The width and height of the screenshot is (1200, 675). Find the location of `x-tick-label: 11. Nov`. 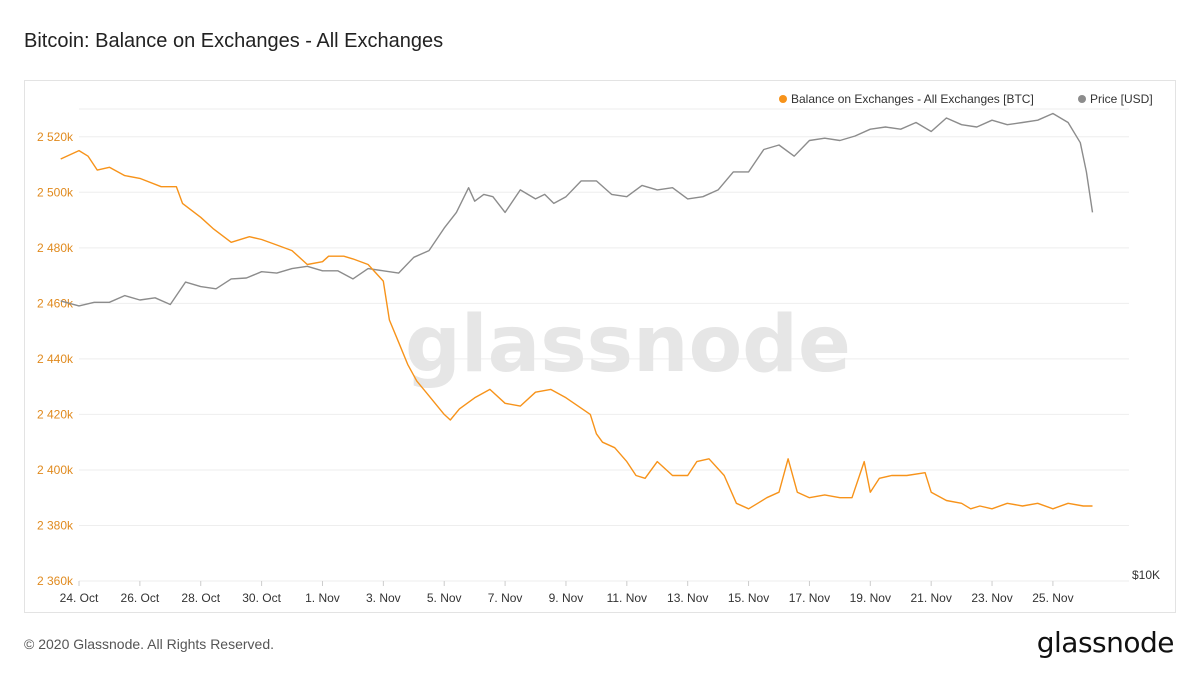

x-tick-label: 11. Nov is located at coordinates (627, 598).